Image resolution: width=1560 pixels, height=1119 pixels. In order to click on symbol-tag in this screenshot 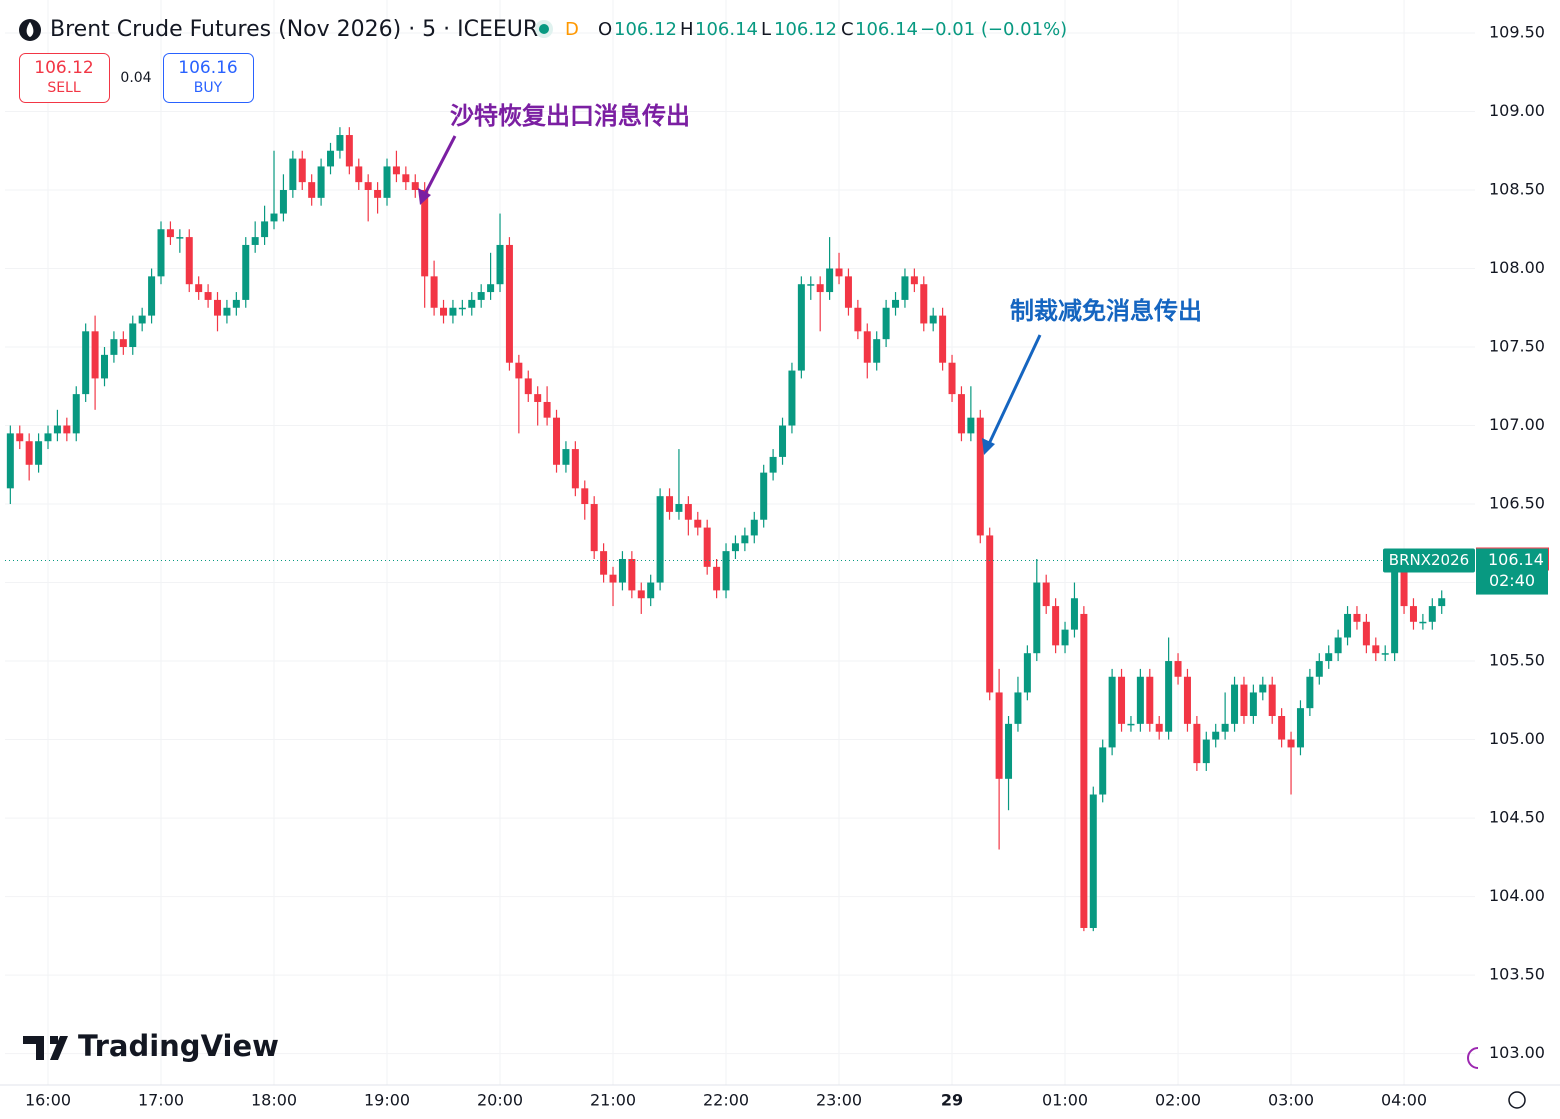, I will do `click(1429, 560)`.